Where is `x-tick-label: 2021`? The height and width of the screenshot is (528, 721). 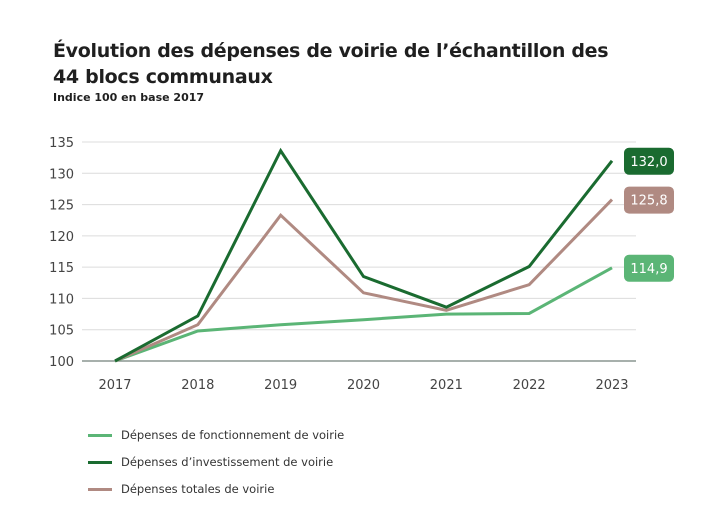
x-tick-label: 2021 is located at coordinates (446, 385).